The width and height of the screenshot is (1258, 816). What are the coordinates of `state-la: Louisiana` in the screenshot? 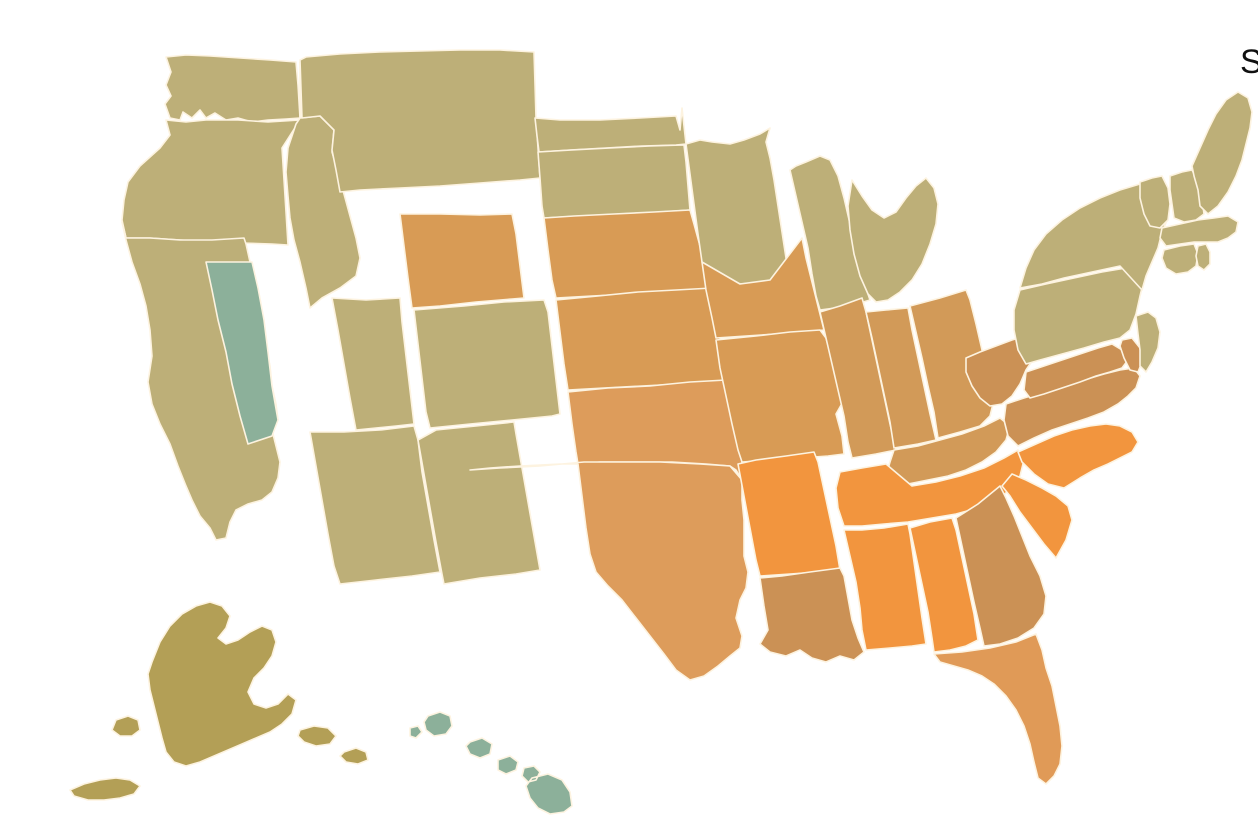 It's located at (812, 615).